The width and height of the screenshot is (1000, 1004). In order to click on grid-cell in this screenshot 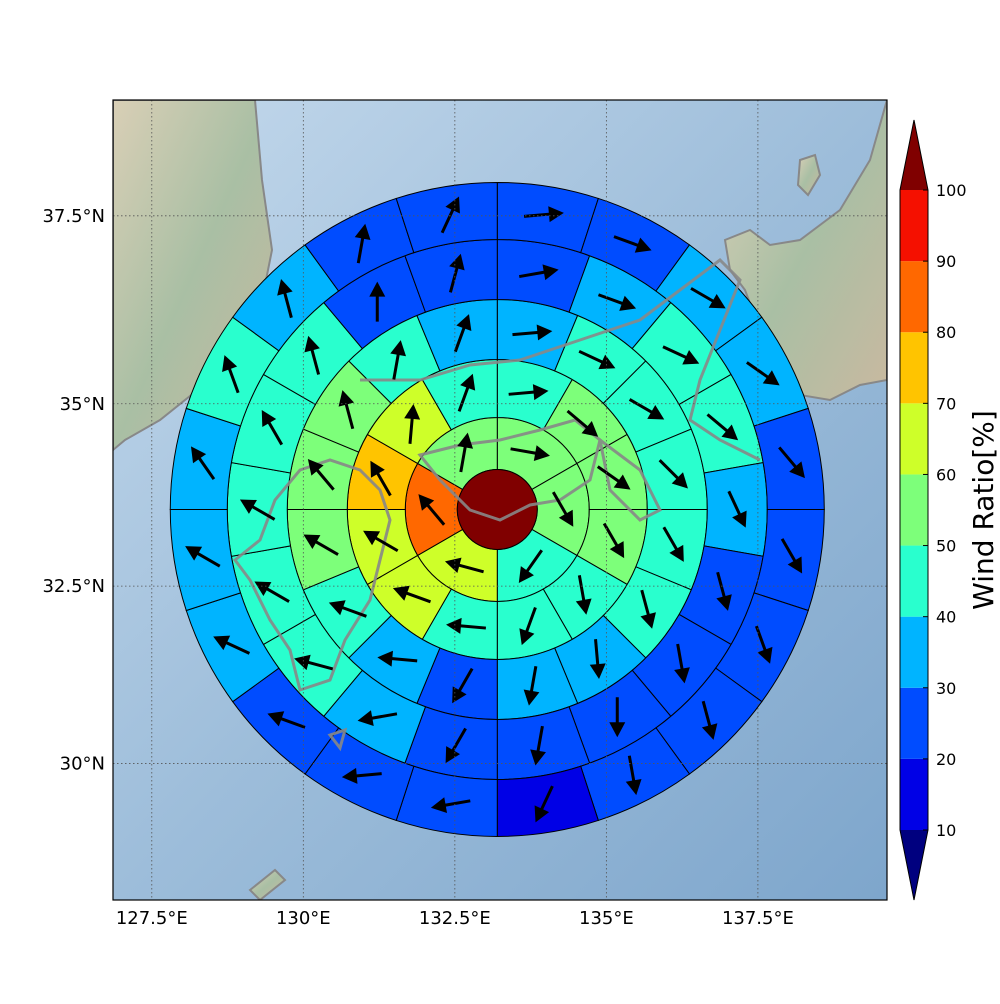, I will do `click(446, 217)`.